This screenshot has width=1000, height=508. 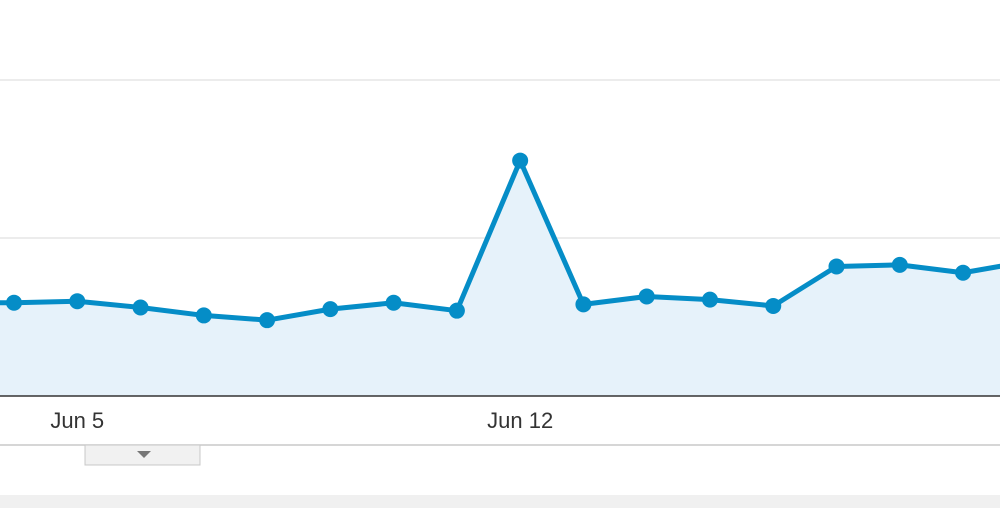 I want to click on x-tick-label: Jun 5, so click(x=77, y=420).